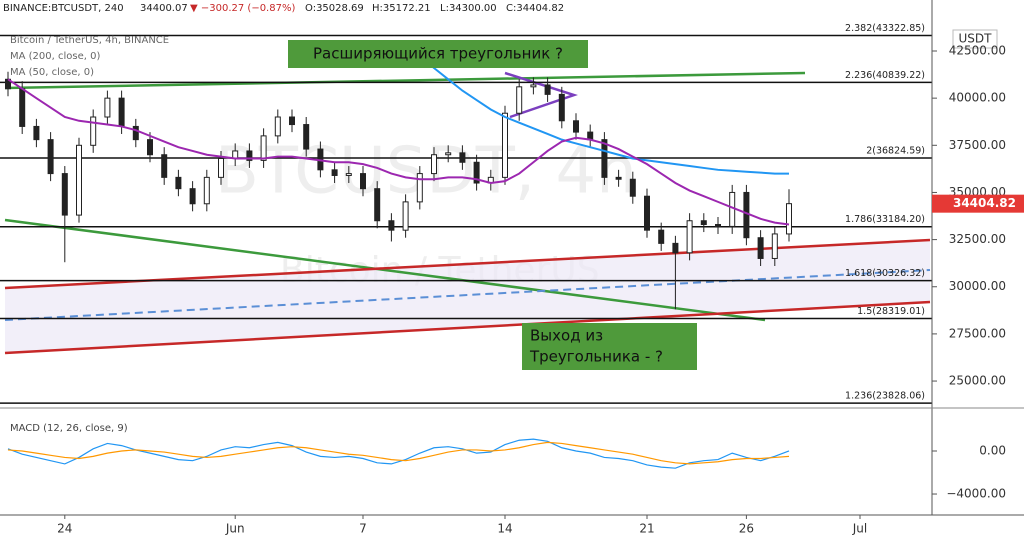 Image resolution: width=1024 pixels, height=542 pixels. What do you see at coordinates (541, 95) in the screenshot?
I see `triangle` at bounding box center [541, 95].